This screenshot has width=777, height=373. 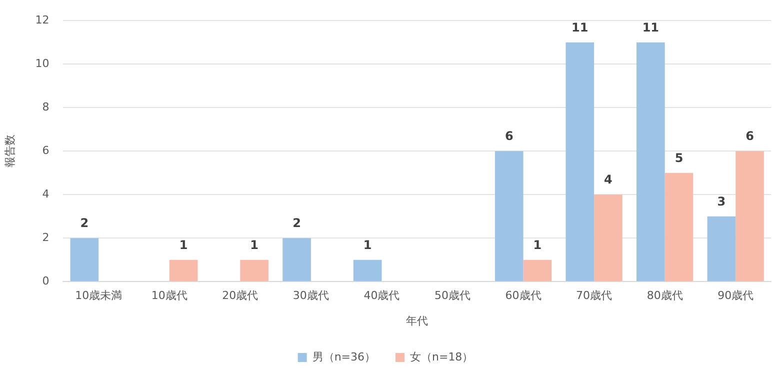 What do you see at coordinates (452, 295) in the screenshot?
I see `x-tick-label: 50歳代` at bounding box center [452, 295].